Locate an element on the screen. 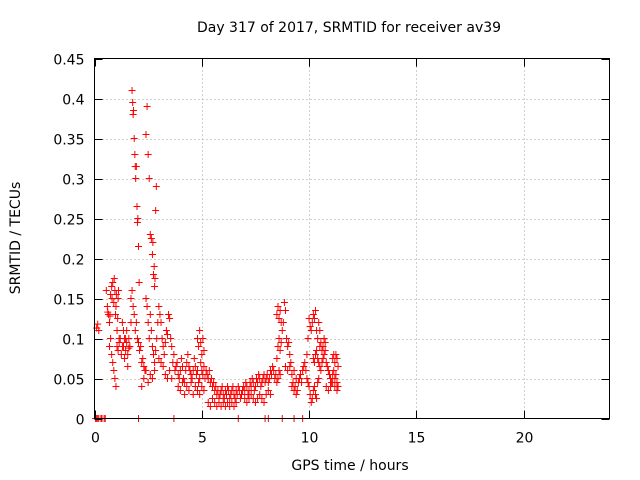 This screenshot has width=640, height=480. y-tick-label: 0.05 is located at coordinates (68, 381).